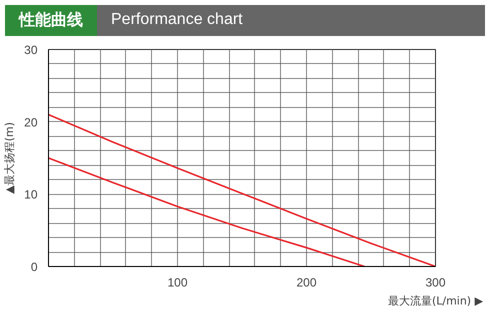  What do you see at coordinates (31, 50) in the screenshot?
I see `y-tick-label: 30` at bounding box center [31, 50].